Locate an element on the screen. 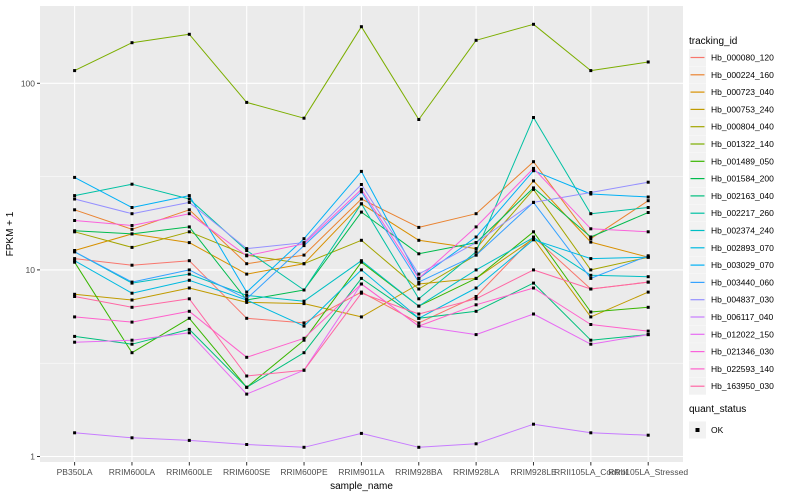 The width and height of the screenshot is (800, 500). legend-label: Hb_003440_060 is located at coordinates (742, 282).